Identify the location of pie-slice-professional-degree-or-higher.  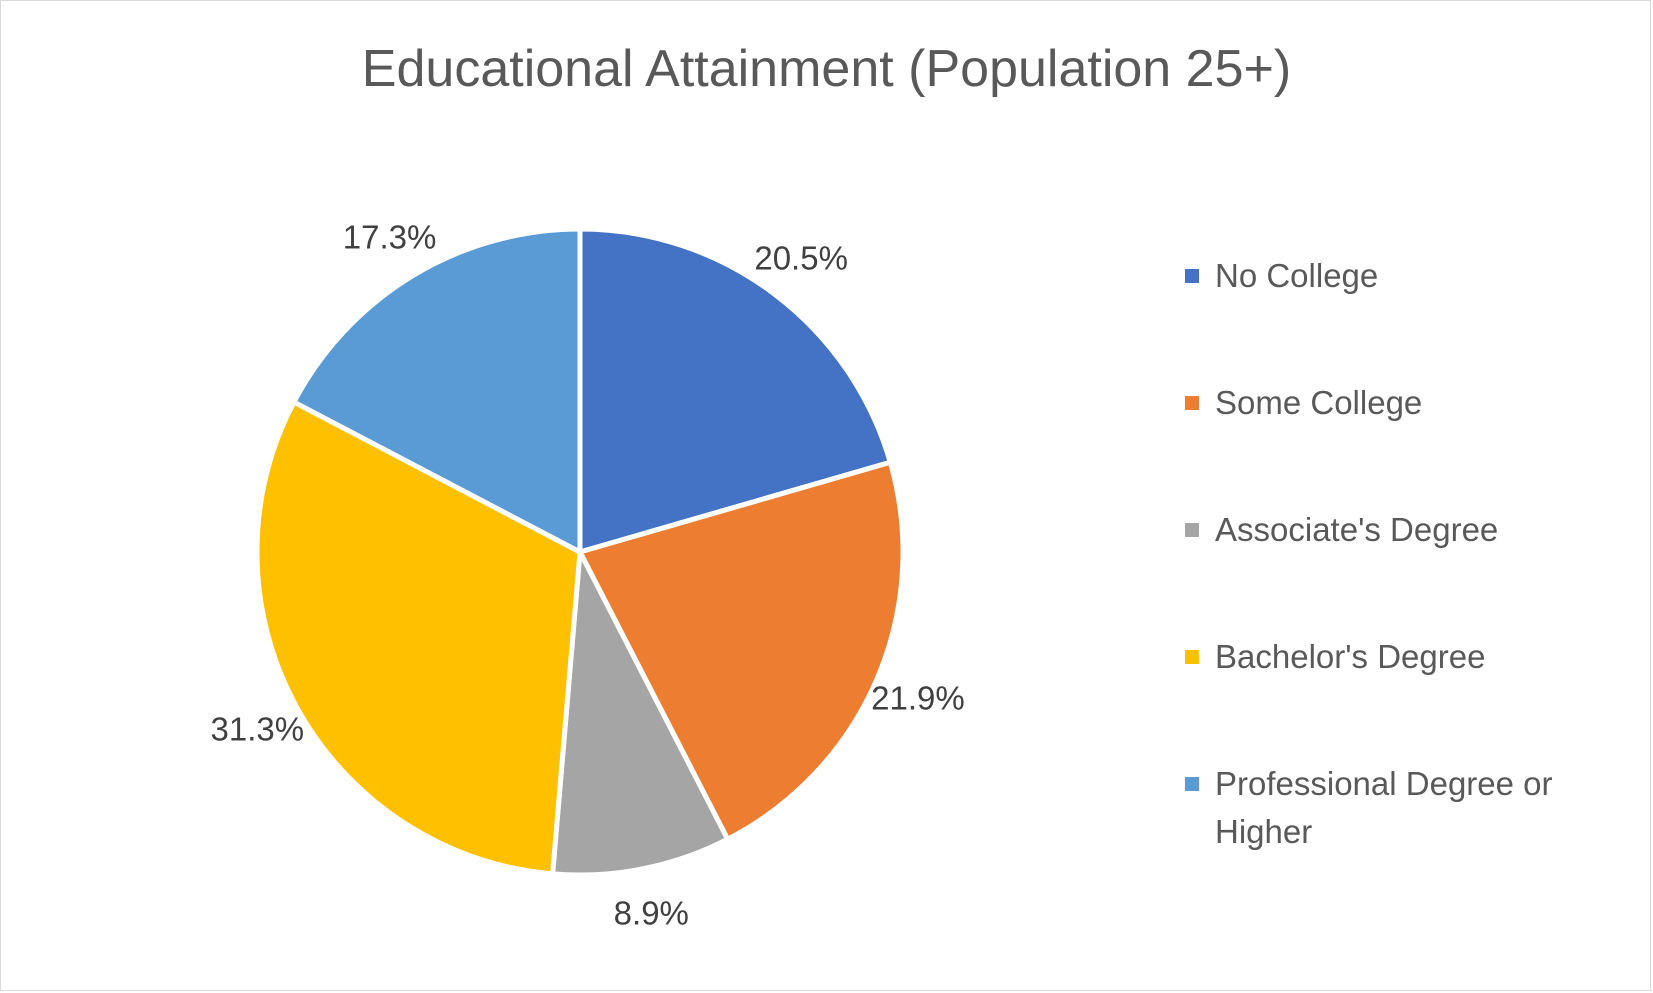
(437, 390).